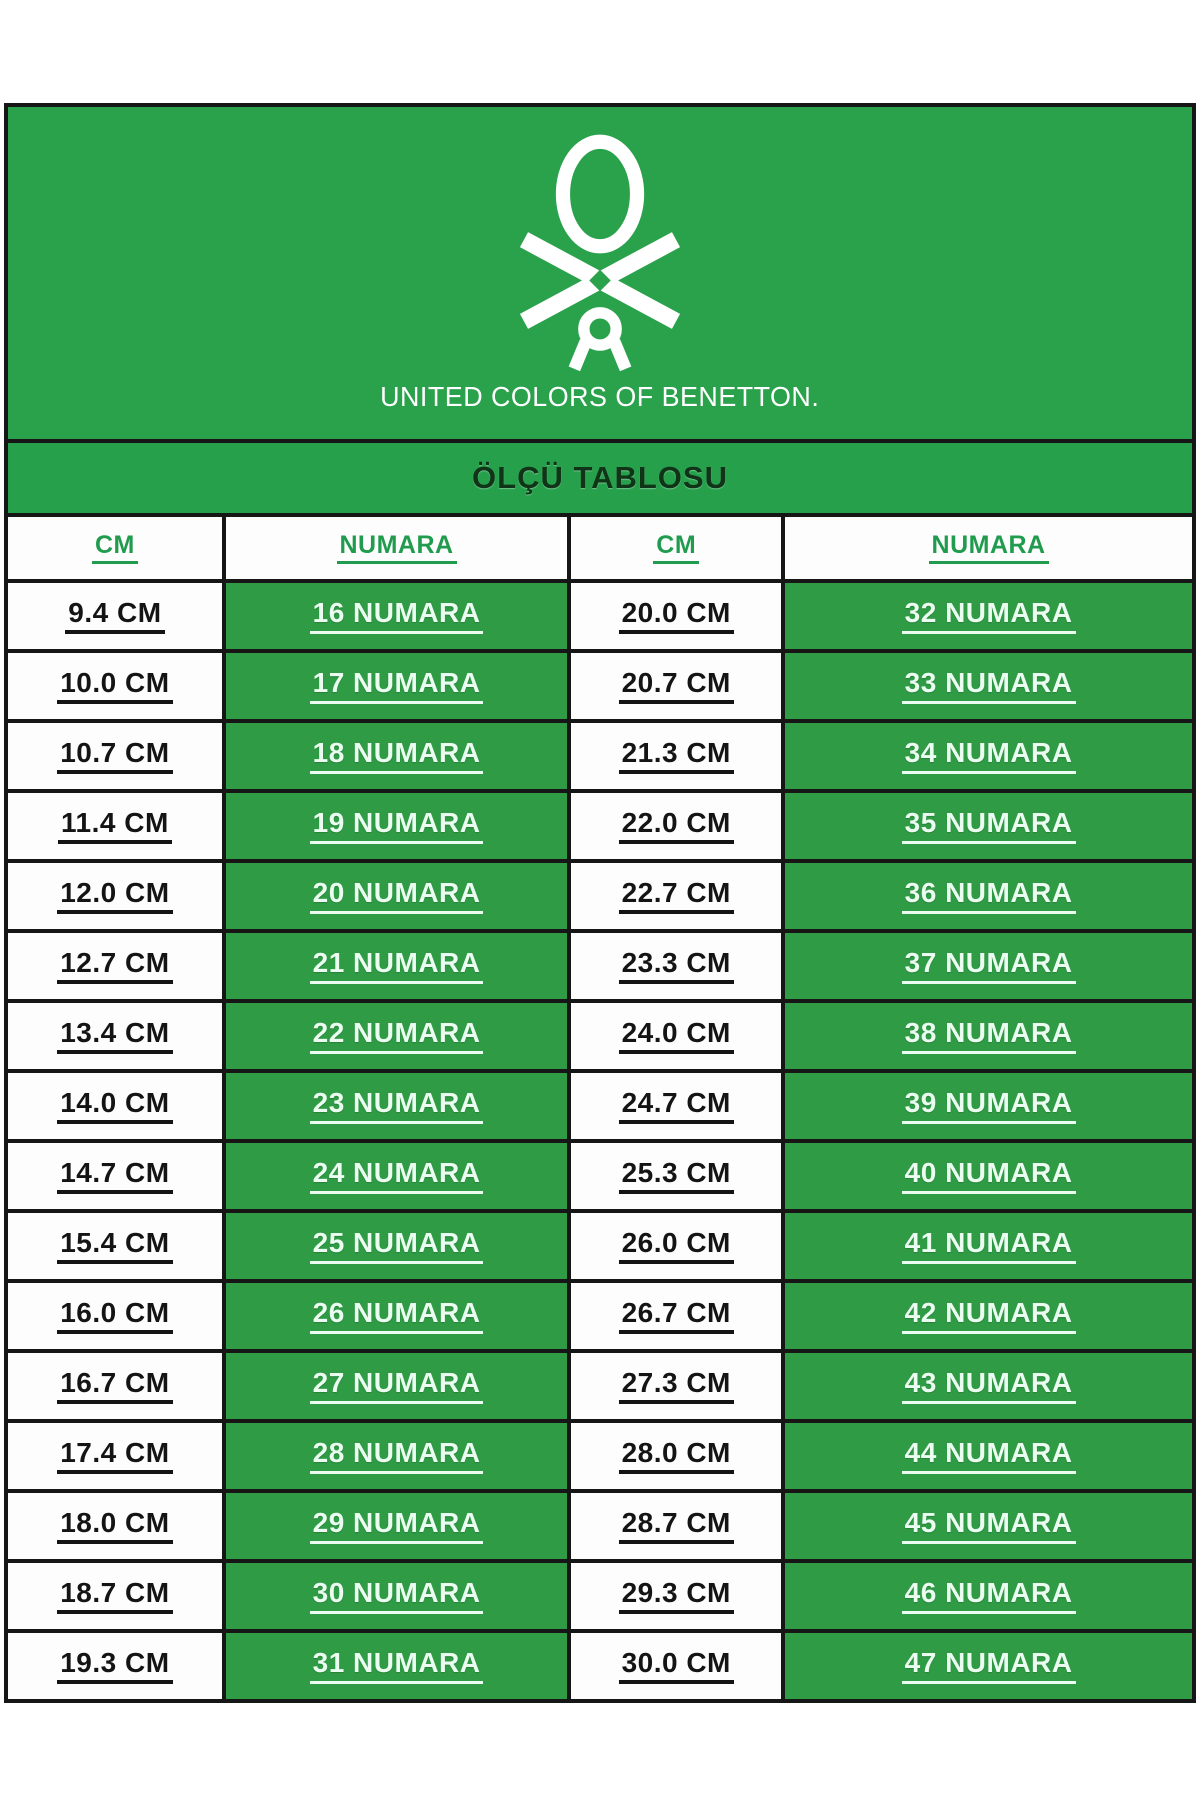 The height and width of the screenshot is (1800, 1200). Describe the element at coordinates (988, 1526) in the screenshot. I see `numara-cell: 45 NUMARA` at that location.